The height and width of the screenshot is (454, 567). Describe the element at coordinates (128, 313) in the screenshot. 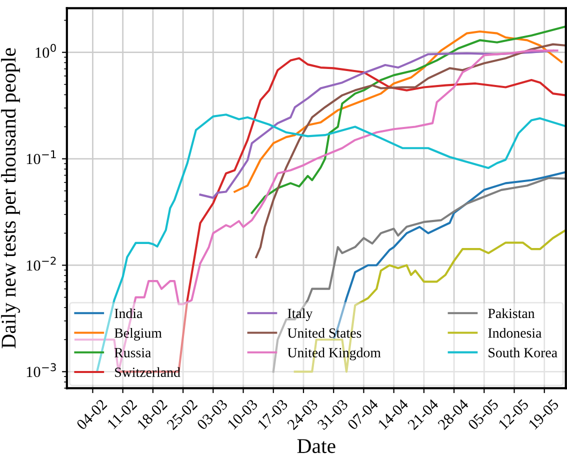

I see `legend-label: India` at that location.